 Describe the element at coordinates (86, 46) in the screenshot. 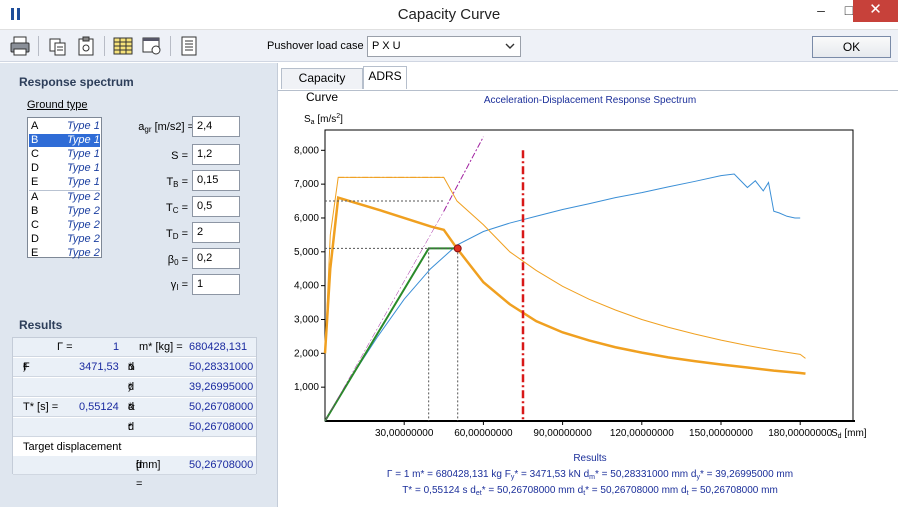

I see `clipboard-icon` at that location.